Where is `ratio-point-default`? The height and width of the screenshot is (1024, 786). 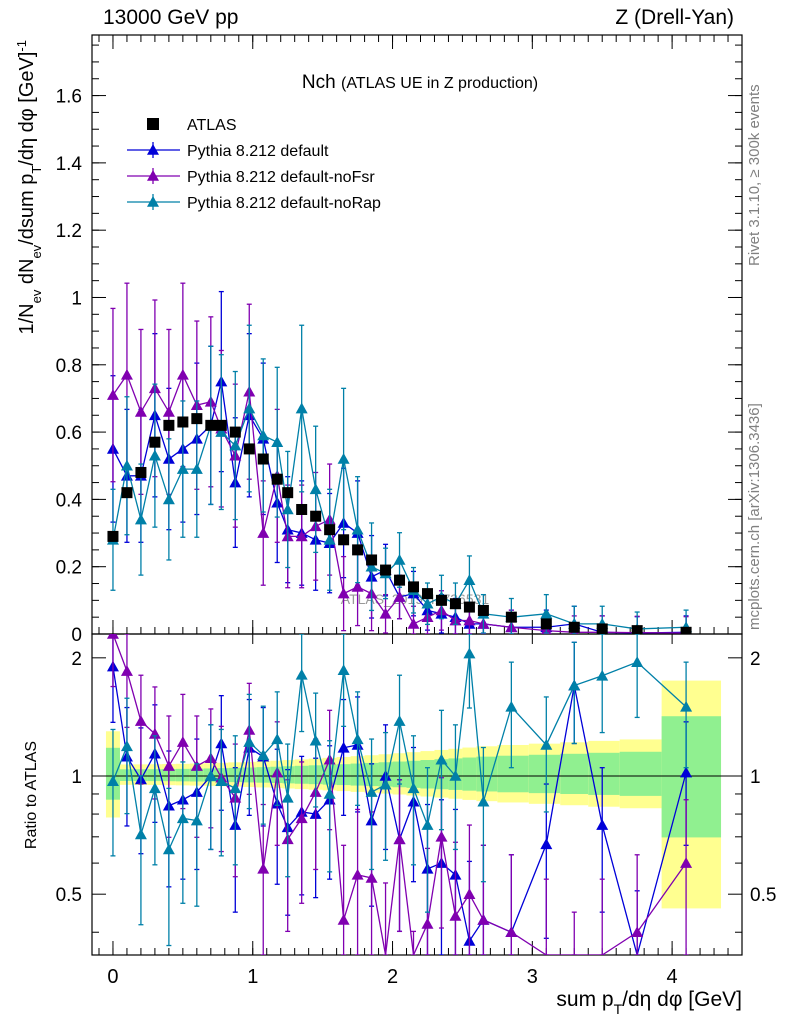 ratio-point-default is located at coordinates (686, 772).